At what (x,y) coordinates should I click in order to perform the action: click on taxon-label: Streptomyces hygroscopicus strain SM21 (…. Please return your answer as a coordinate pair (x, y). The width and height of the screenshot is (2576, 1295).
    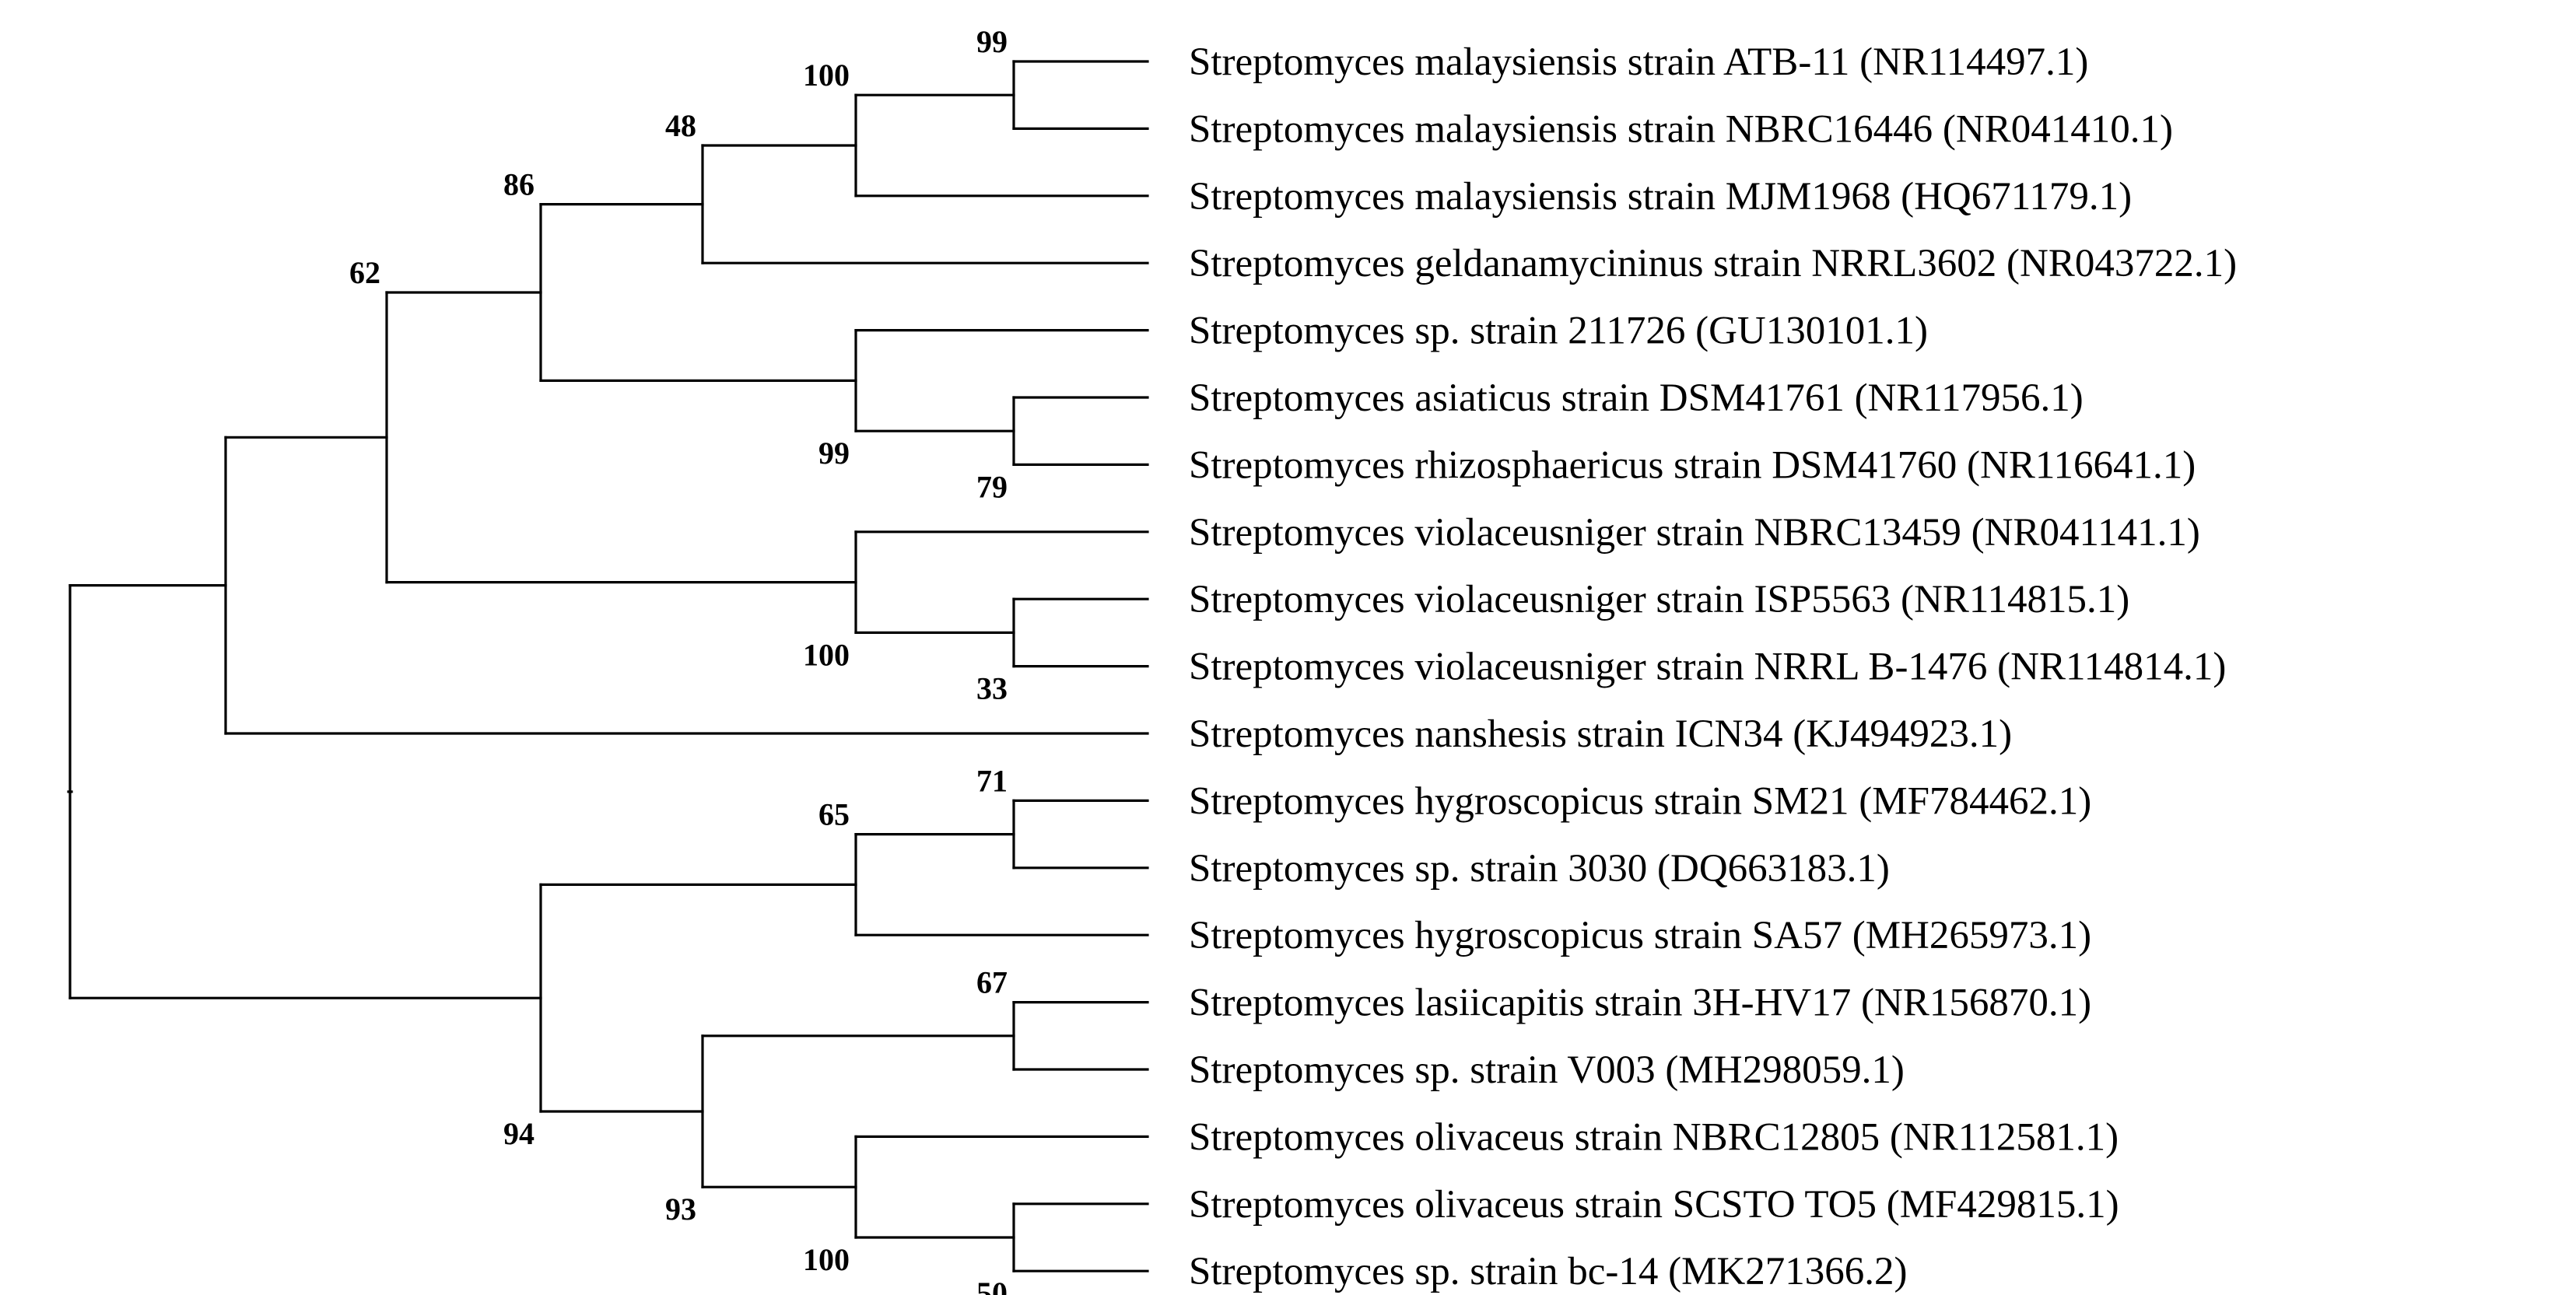
    Looking at the image, I should click on (1640, 801).